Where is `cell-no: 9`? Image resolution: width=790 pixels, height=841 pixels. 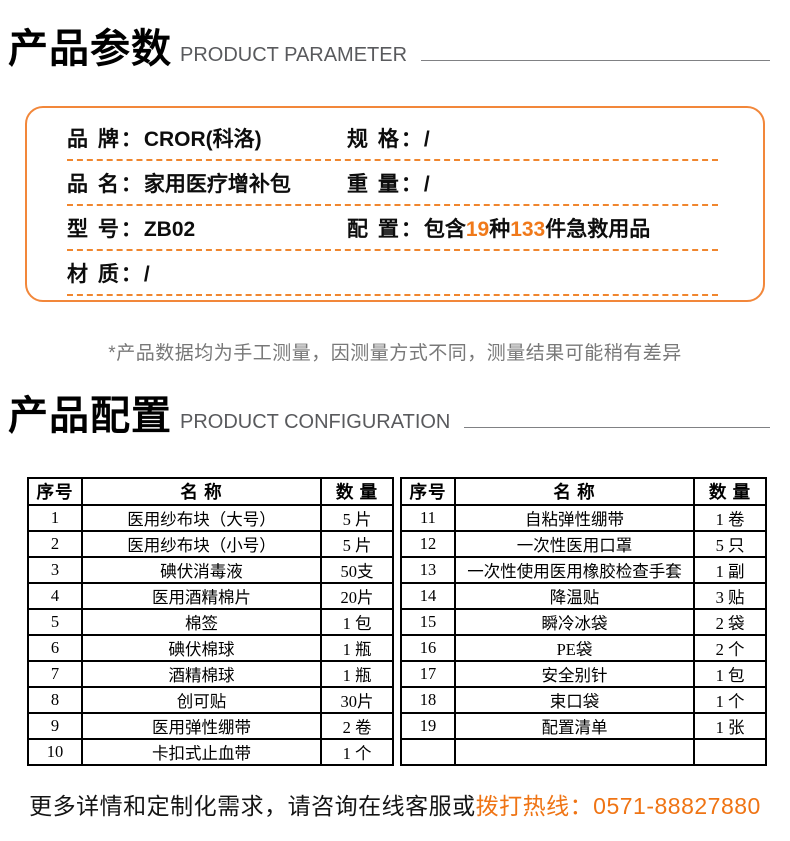
cell-no: 9 is located at coordinates (55, 726).